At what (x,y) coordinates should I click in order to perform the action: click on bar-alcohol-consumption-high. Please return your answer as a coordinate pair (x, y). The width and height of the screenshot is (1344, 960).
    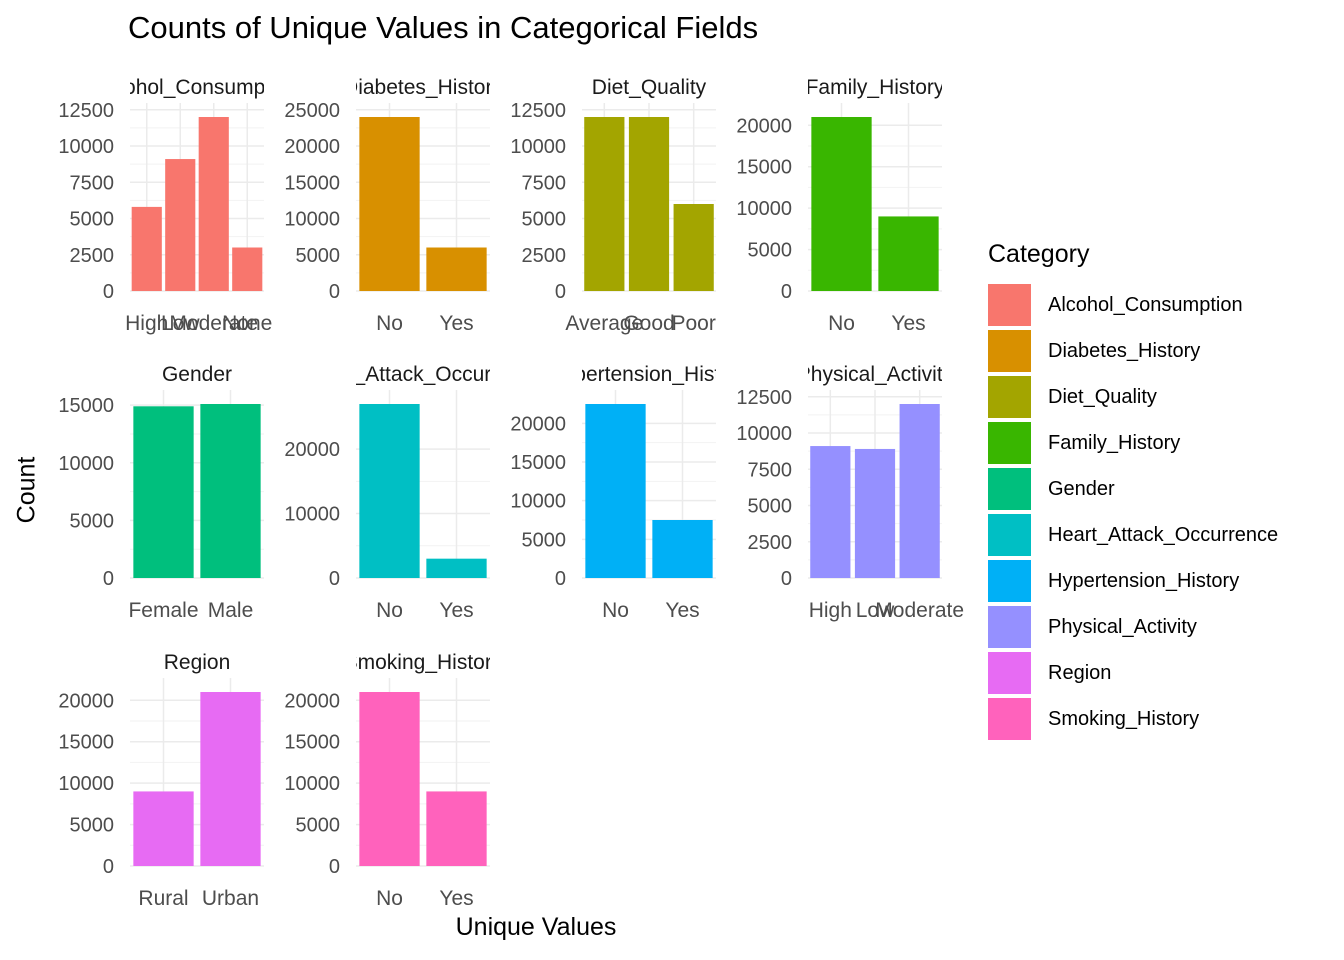
    Looking at the image, I should click on (146, 248).